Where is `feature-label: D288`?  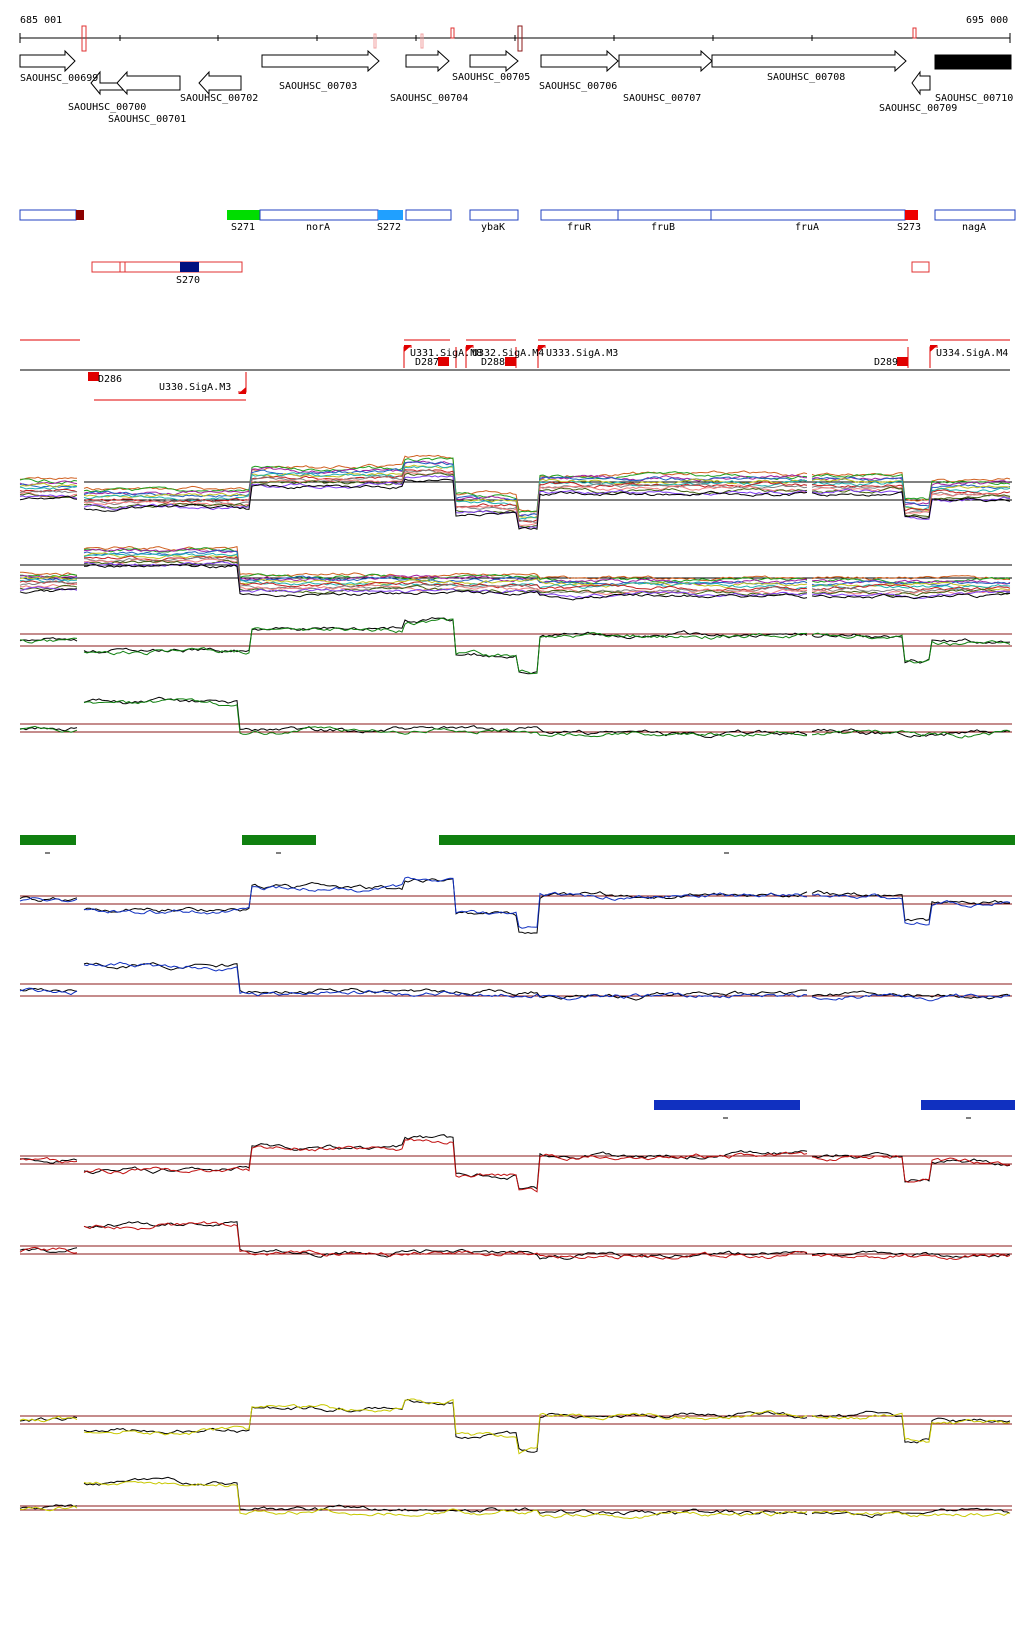 feature-label: D288 is located at coordinates (493, 362).